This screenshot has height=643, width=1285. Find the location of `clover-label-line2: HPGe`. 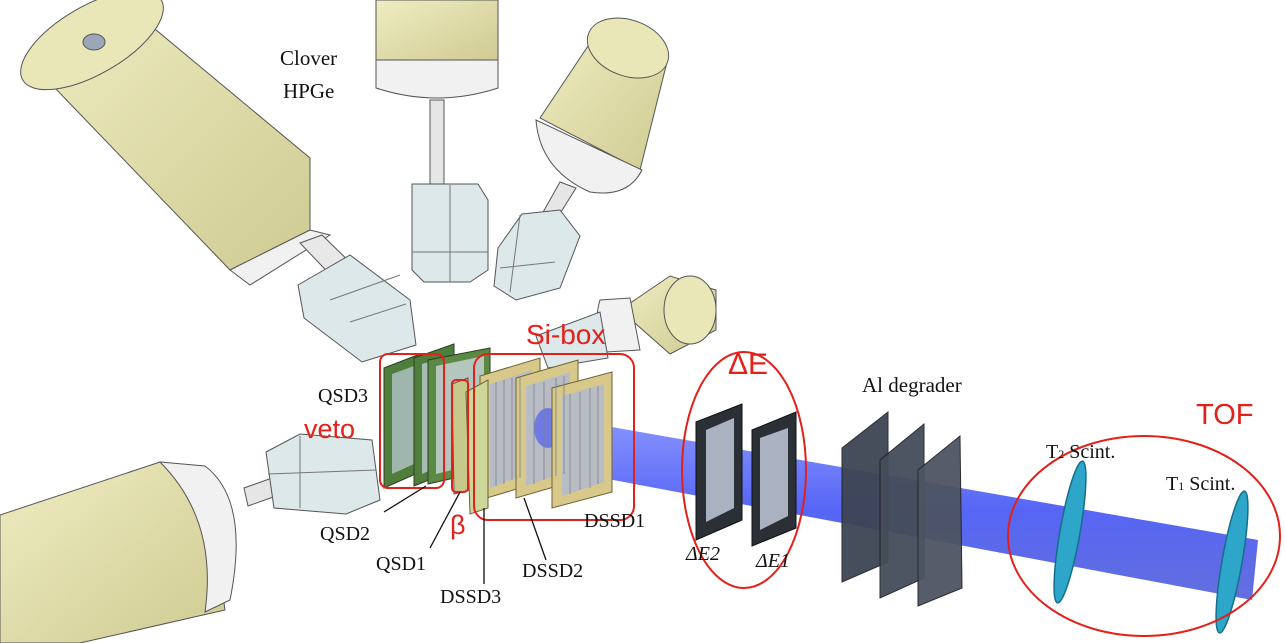

clover-label-line2: HPGe is located at coordinates (308, 91).